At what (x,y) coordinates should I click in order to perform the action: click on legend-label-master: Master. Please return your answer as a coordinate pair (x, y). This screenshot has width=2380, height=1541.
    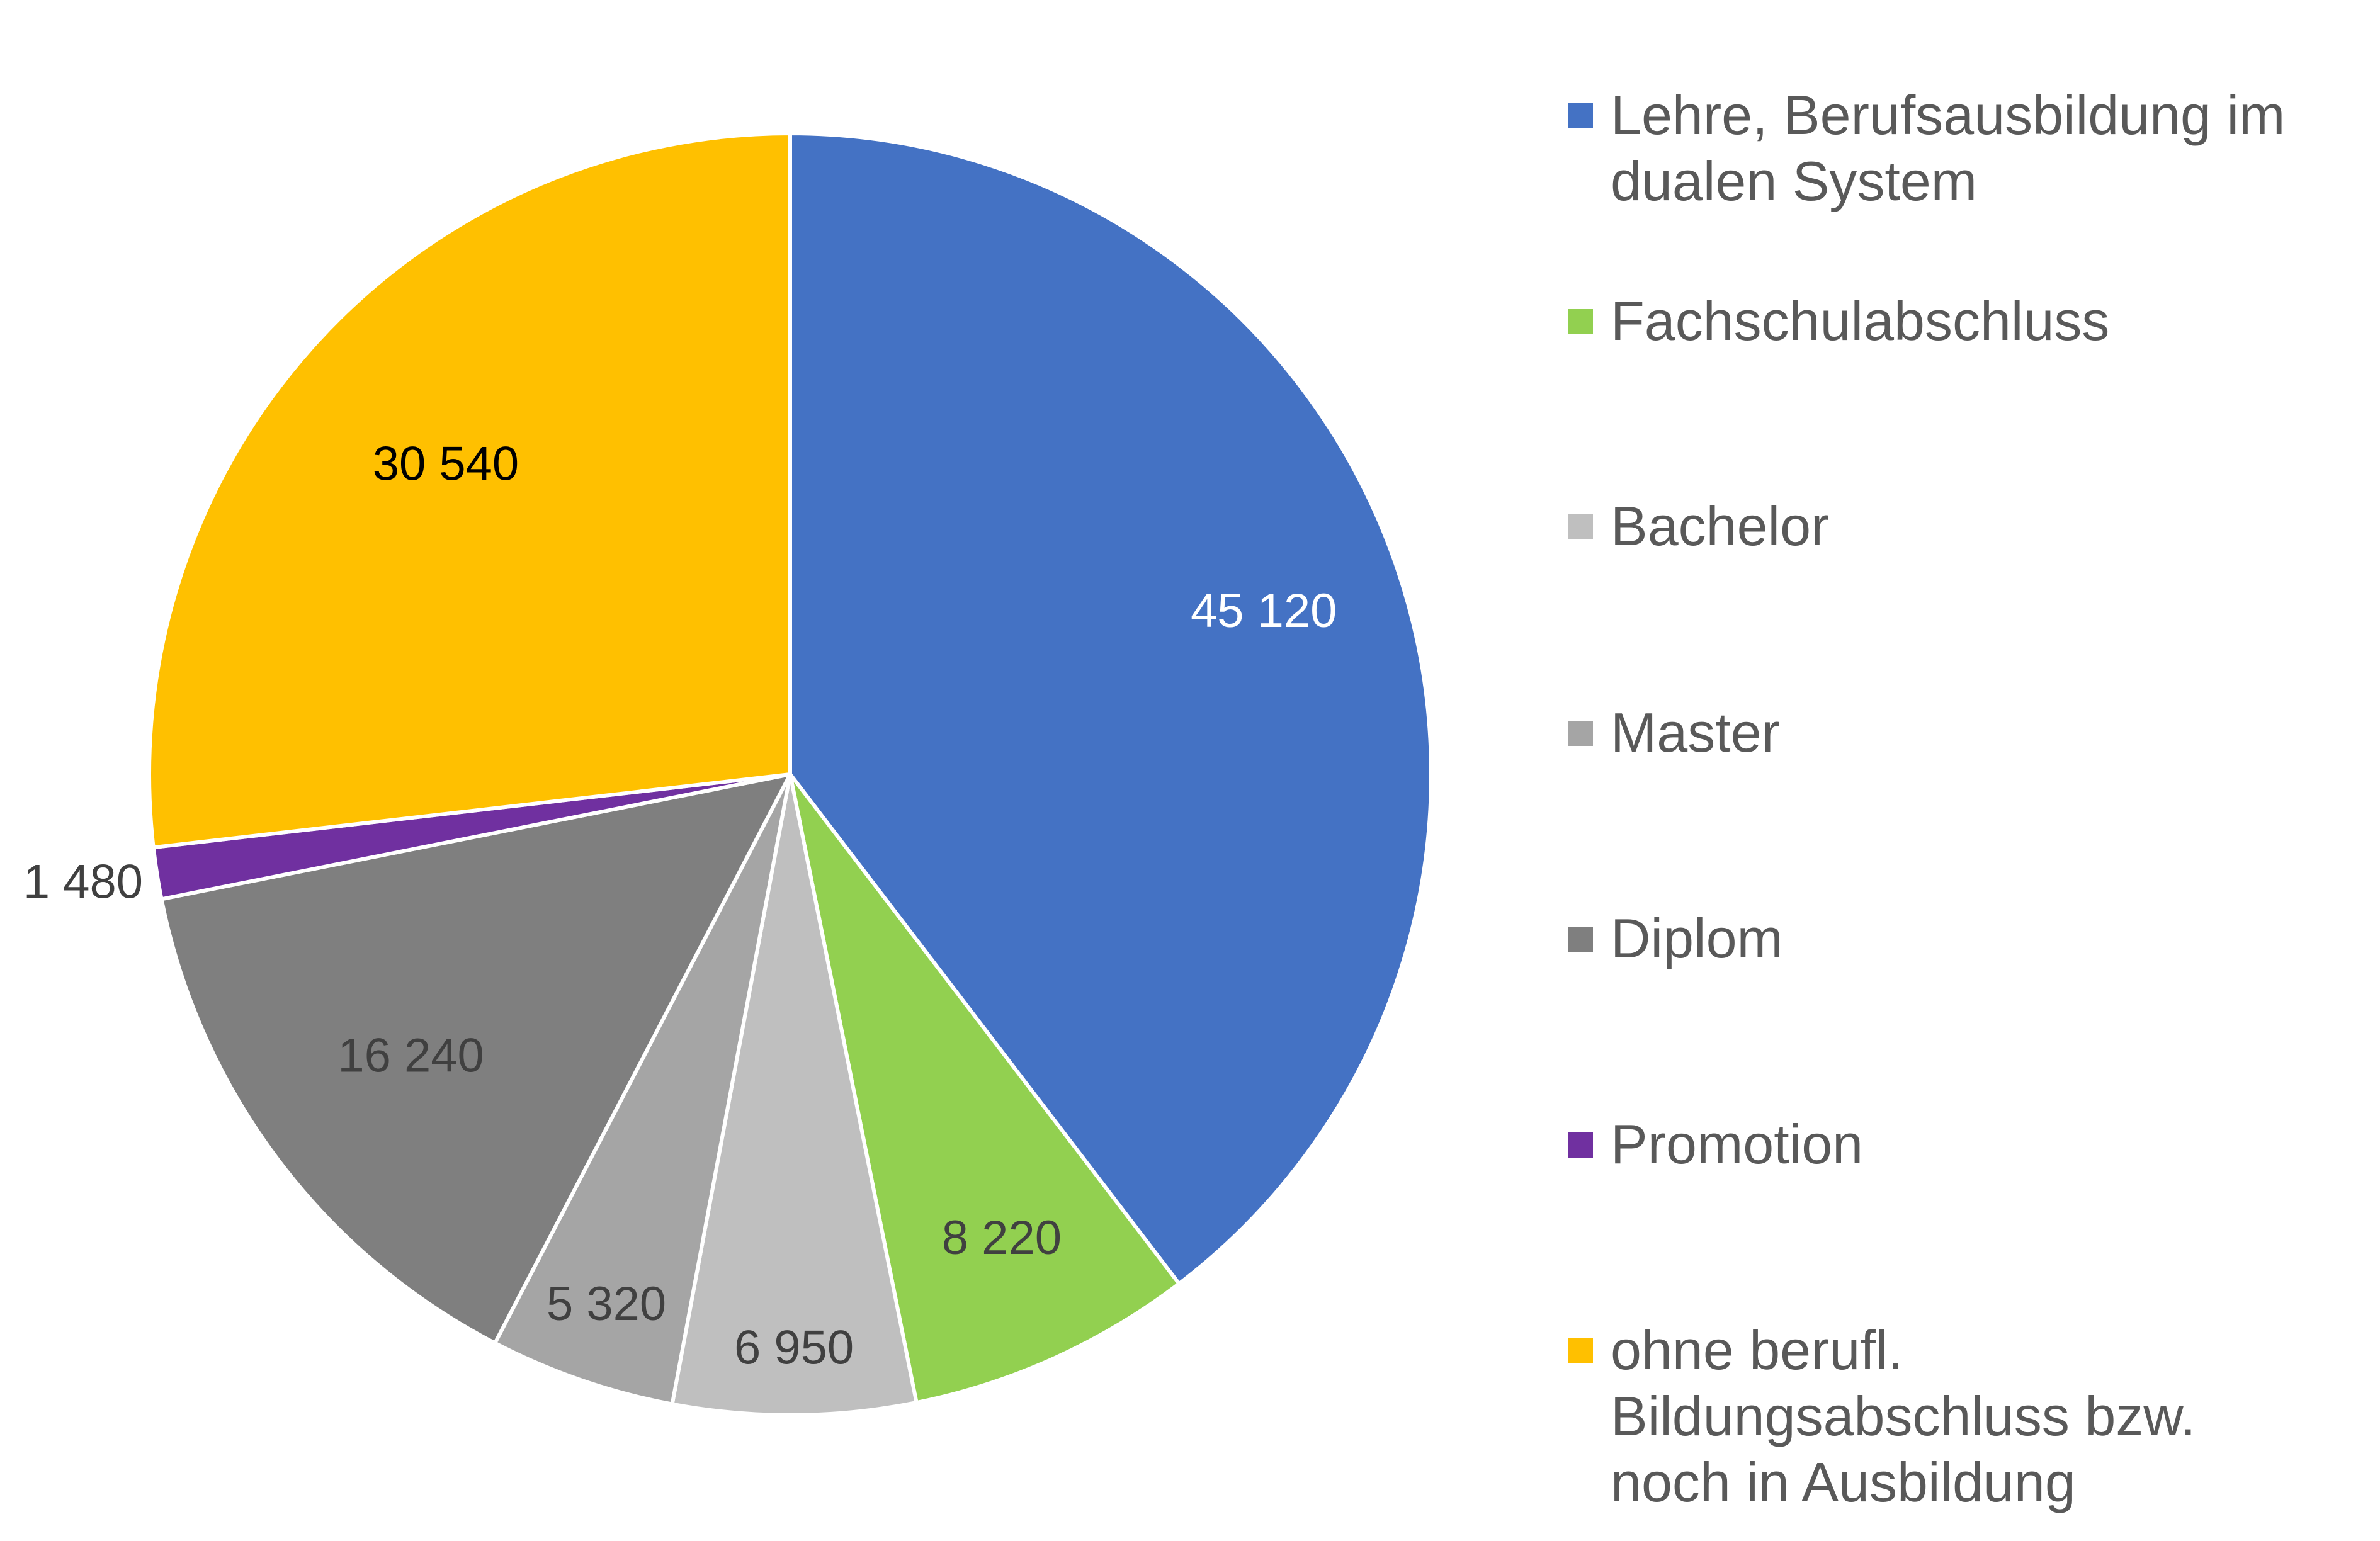
    Looking at the image, I should click on (1695, 732).